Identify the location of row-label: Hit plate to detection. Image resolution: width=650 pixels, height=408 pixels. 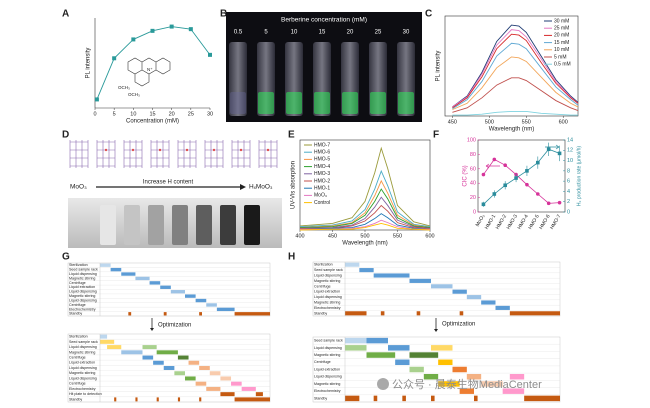
(85, 394).